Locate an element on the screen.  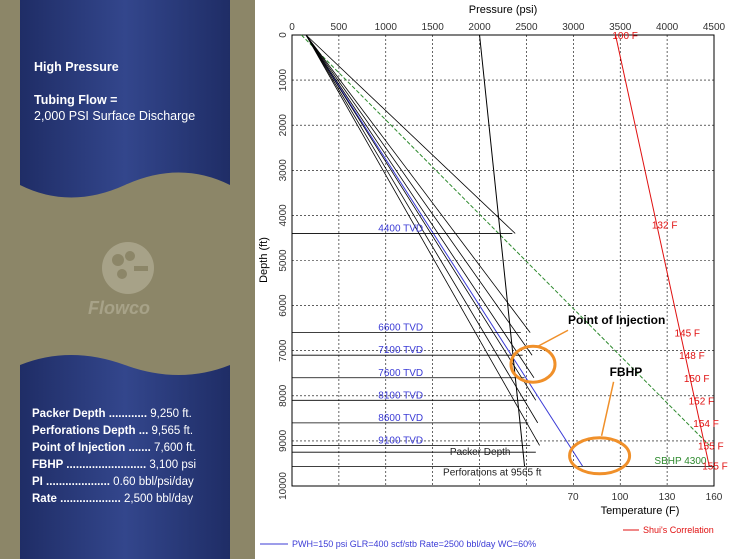
depth-axis-label: Depth (ft) is located at coordinates (264, 260).